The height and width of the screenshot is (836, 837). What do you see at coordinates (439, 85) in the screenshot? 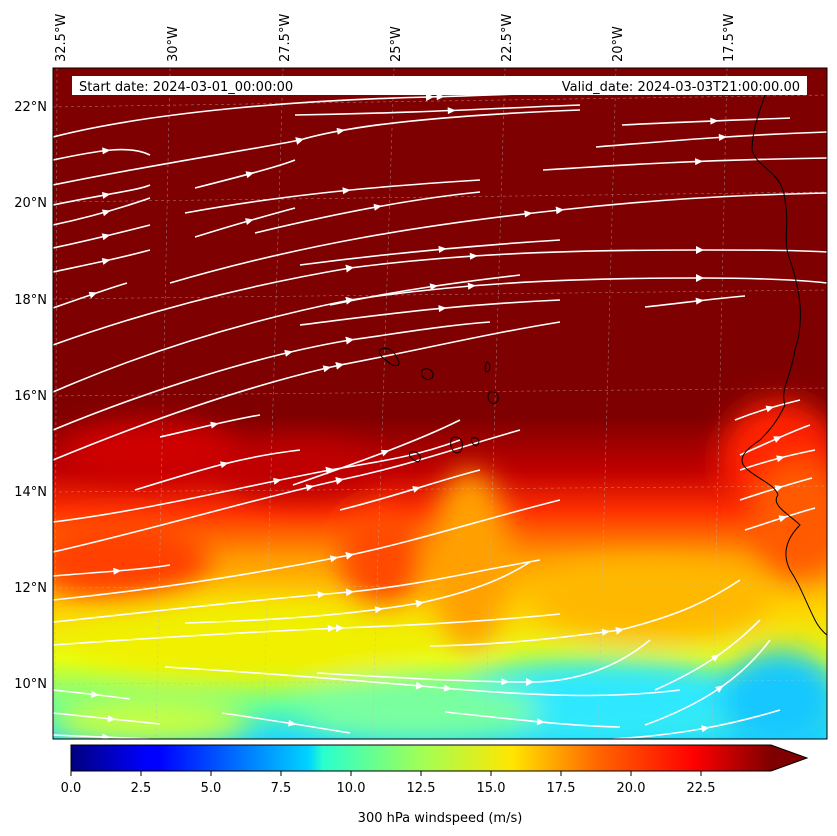
I see `date-banner` at bounding box center [439, 85].